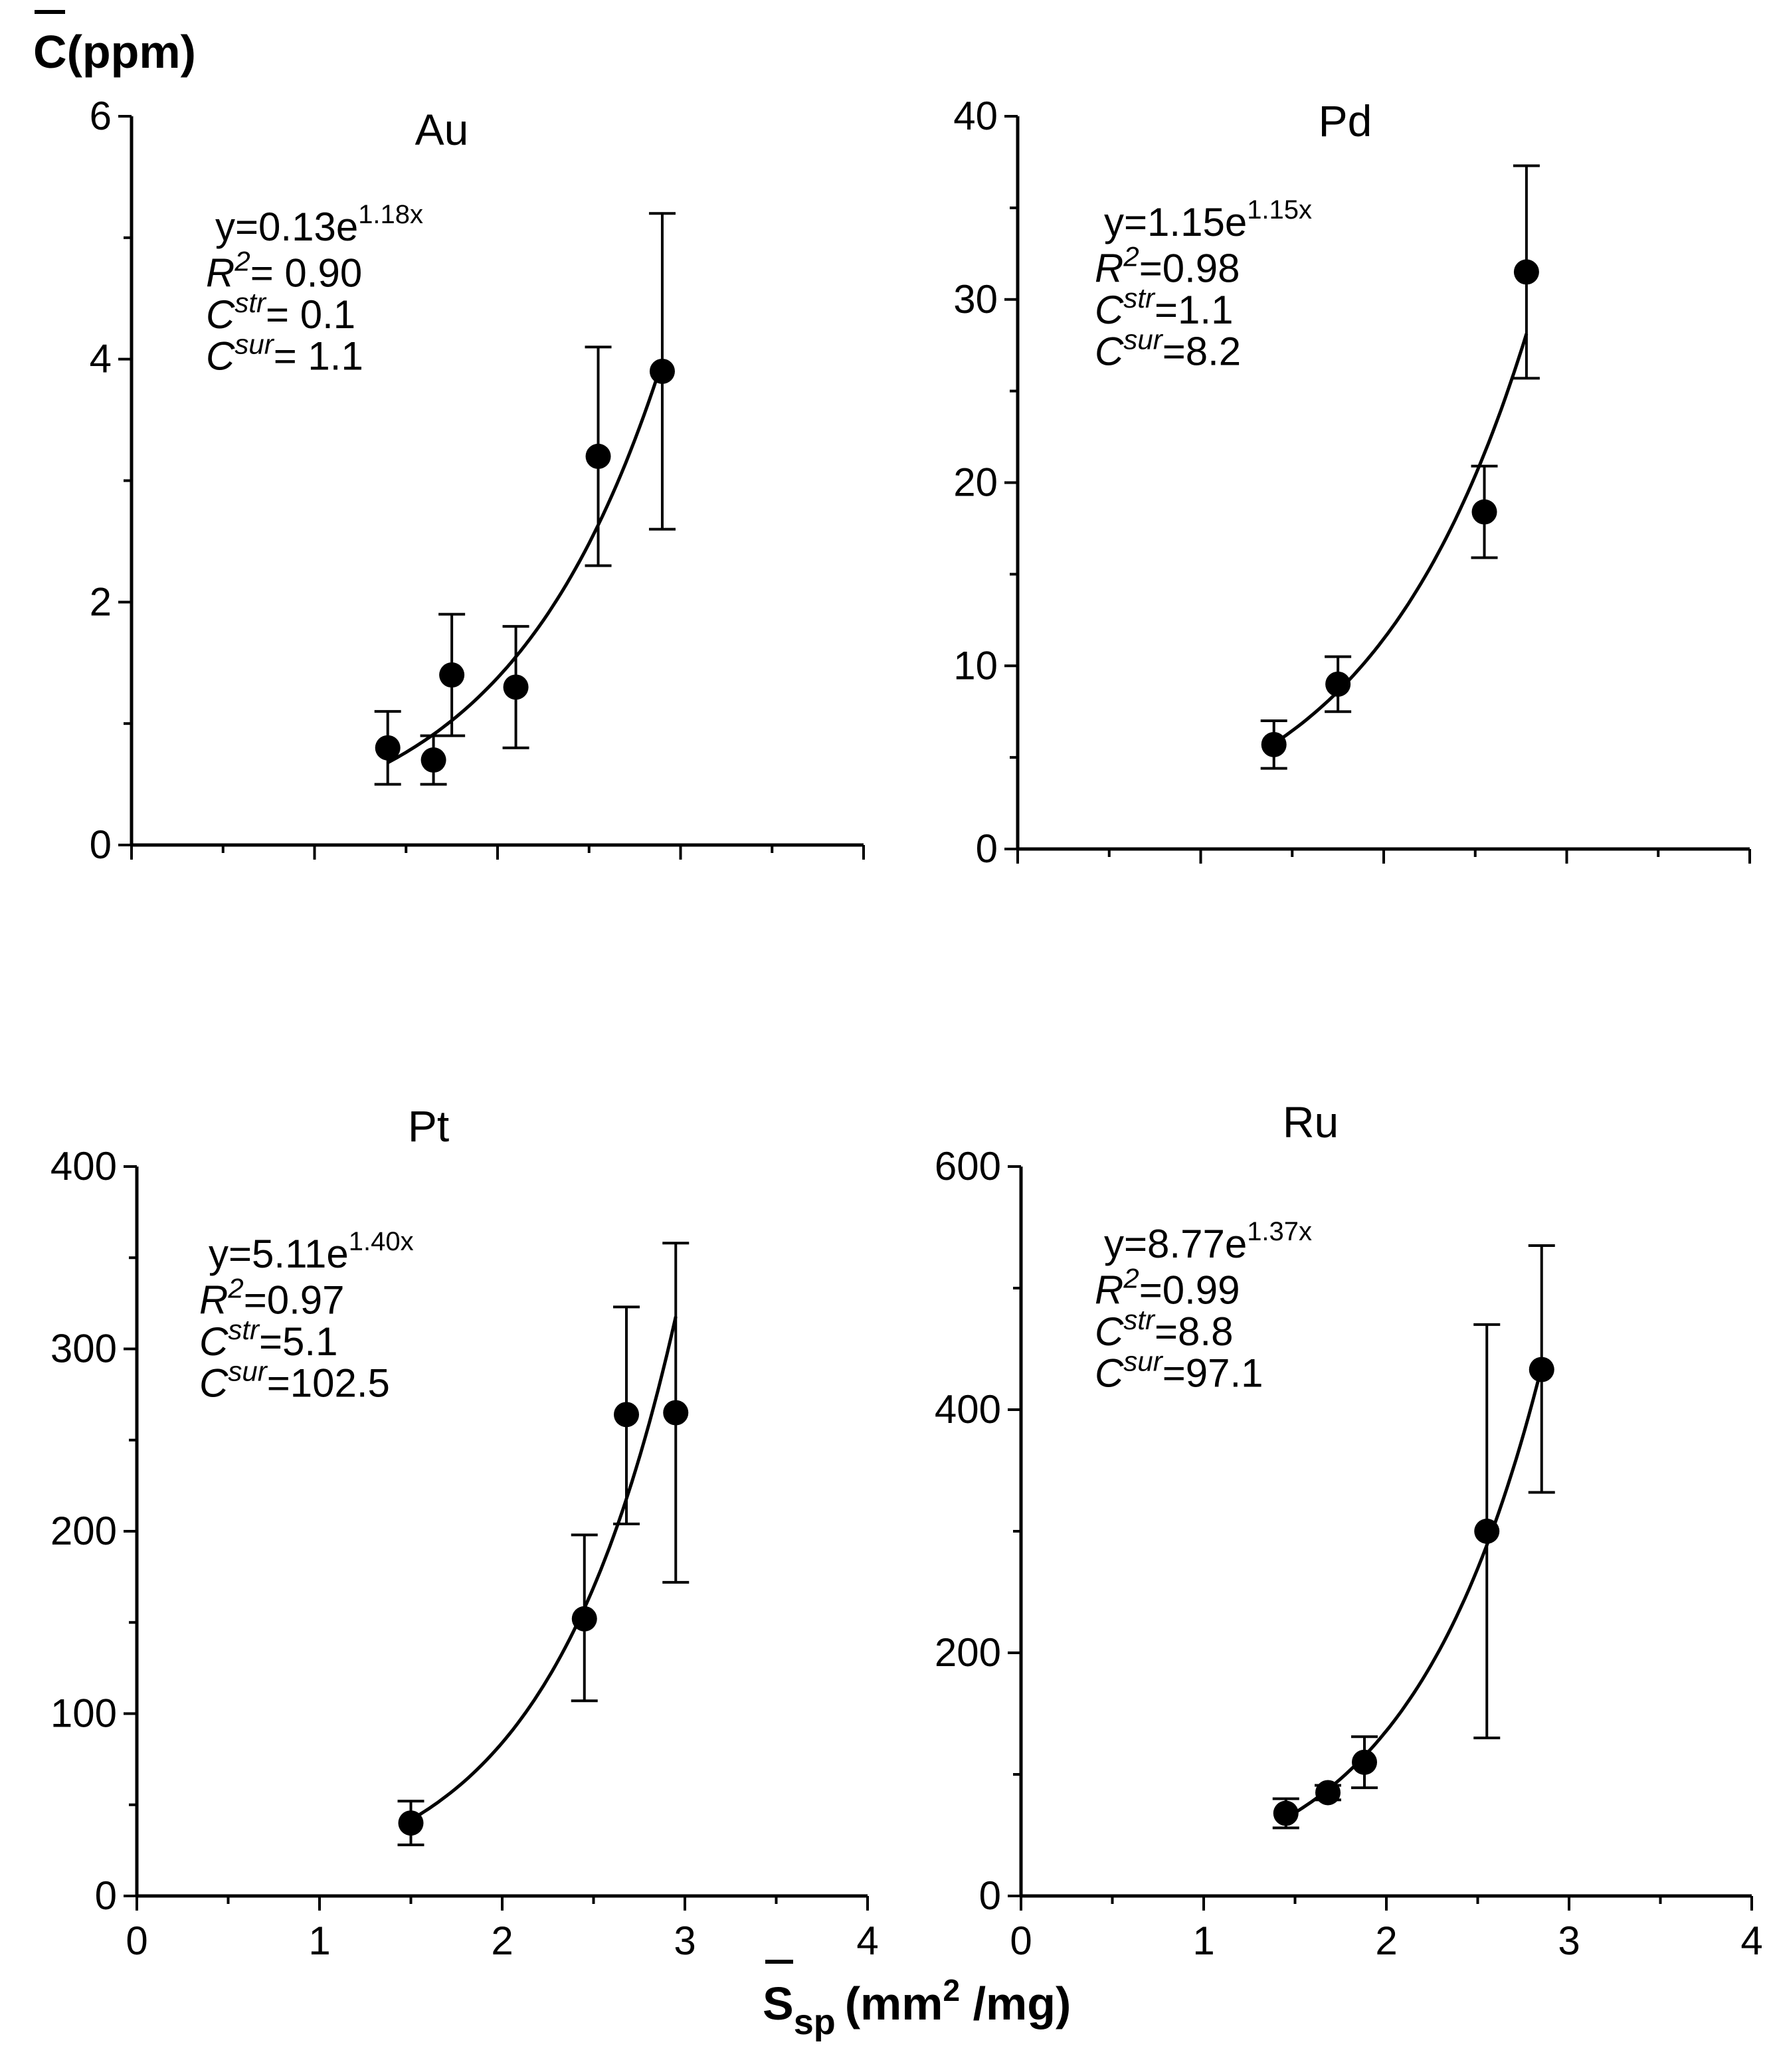 The height and width of the screenshot is (2072, 1769). Describe the element at coordinates (294, 1381) in the screenshot. I see `c-sur-text: Csur=102.5` at that location.